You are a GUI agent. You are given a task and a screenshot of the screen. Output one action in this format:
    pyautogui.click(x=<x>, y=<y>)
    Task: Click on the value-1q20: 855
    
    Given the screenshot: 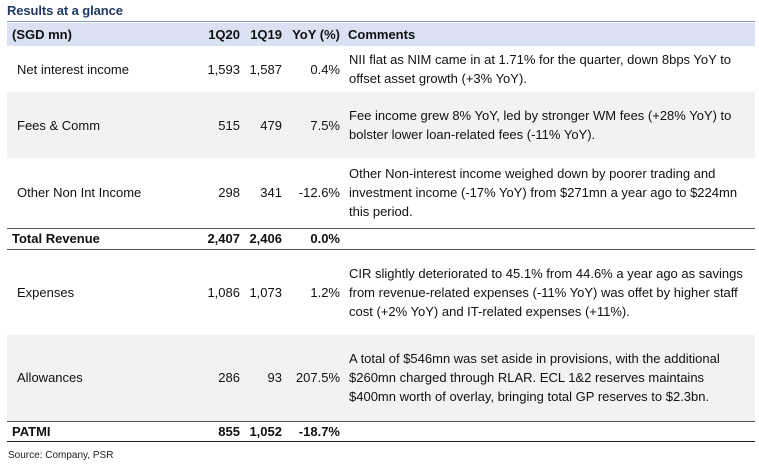 What is the action you would take?
    pyautogui.click(x=229, y=431)
    